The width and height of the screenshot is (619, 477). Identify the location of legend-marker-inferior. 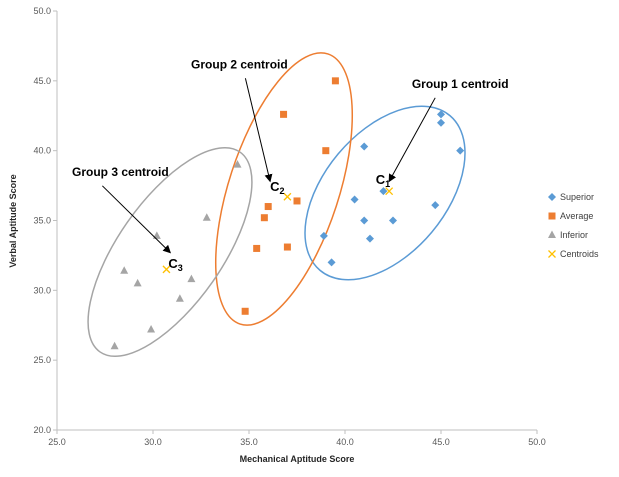
(552, 234).